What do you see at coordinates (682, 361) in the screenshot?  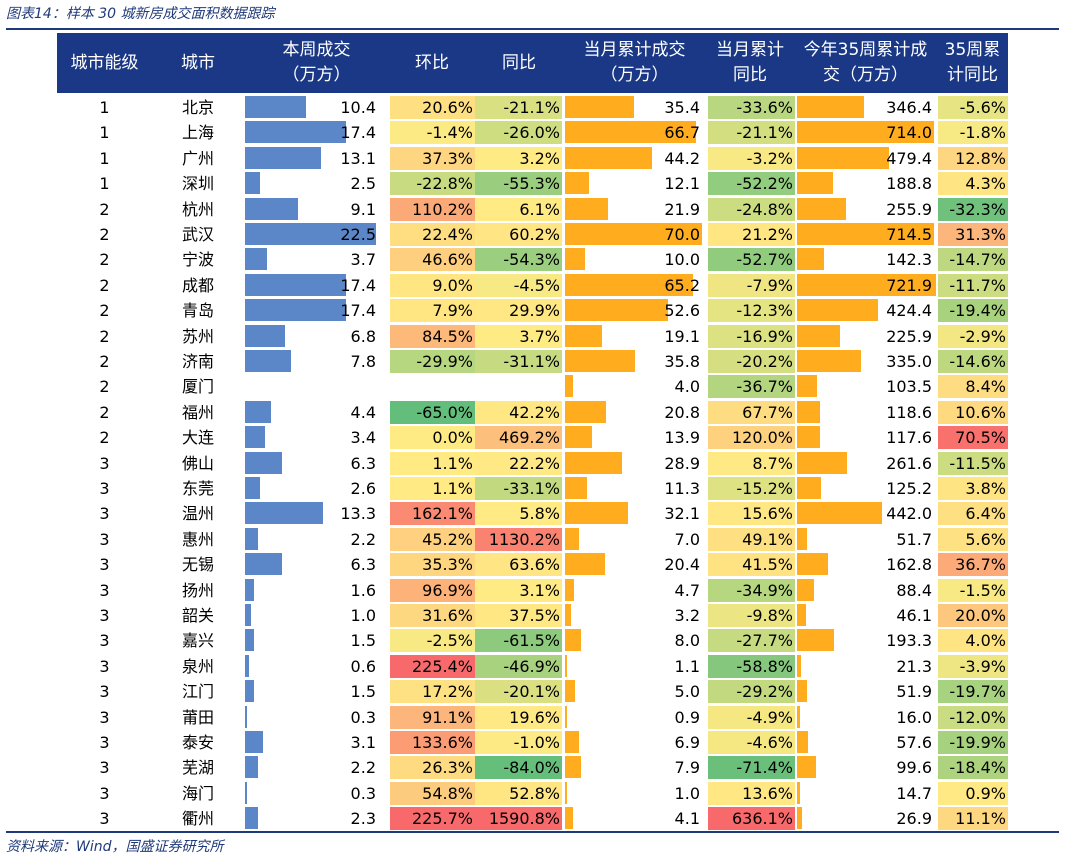 I see `month-cum-value: 35.8` at bounding box center [682, 361].